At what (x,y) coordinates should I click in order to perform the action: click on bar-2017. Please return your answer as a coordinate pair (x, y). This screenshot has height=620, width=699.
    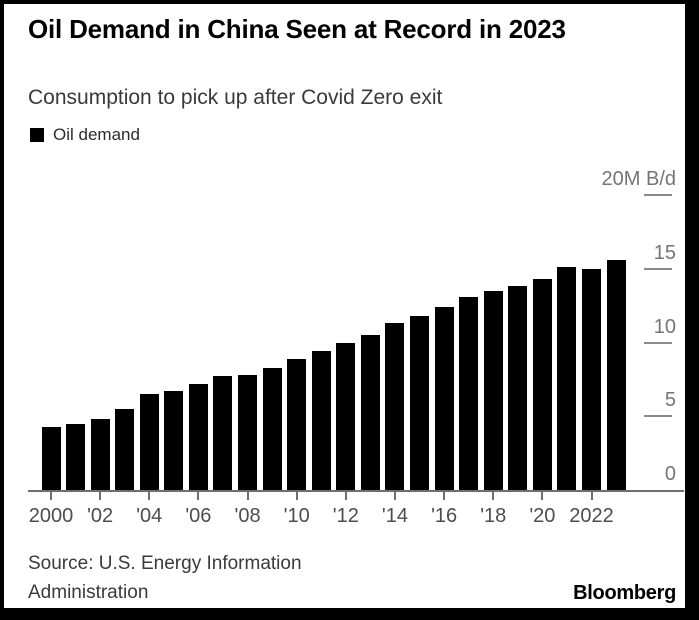
    Looking at the image, I should click on (469, 393).